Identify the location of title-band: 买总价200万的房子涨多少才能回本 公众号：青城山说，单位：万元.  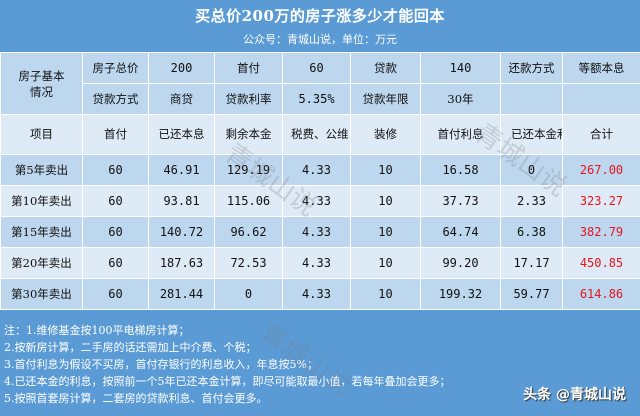
(320, 26).